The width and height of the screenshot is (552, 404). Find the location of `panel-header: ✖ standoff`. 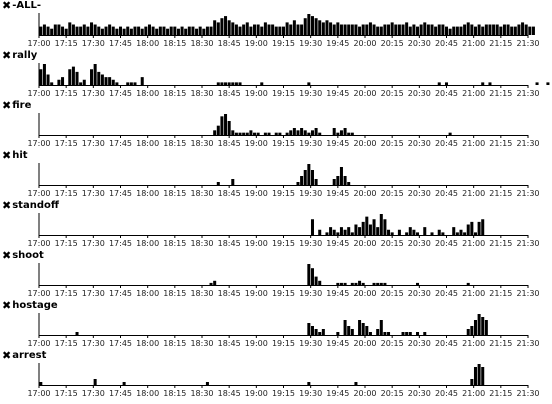

panel-header: ✖ standoff is located at coordinates (30, 206).